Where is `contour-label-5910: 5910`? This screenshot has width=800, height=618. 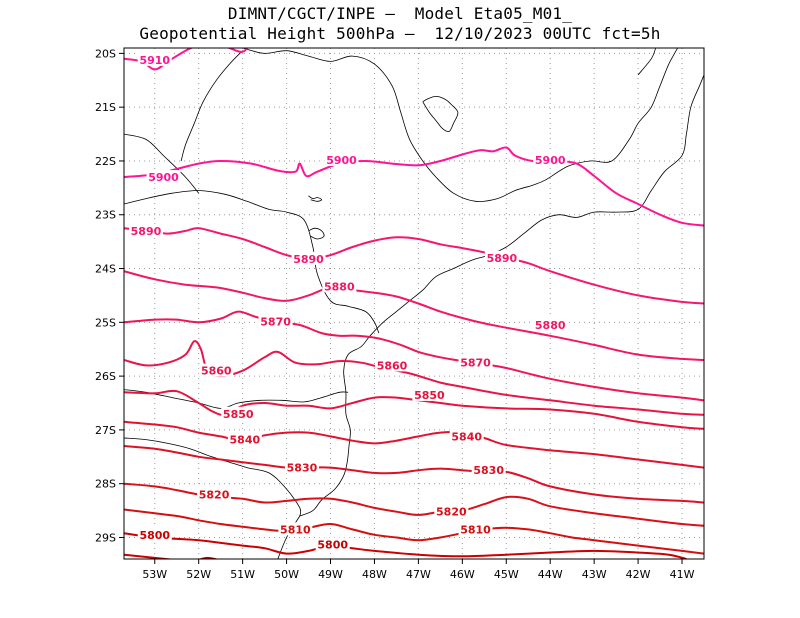
contour-label-5910: 5910 is located at coordinates (154, 60).